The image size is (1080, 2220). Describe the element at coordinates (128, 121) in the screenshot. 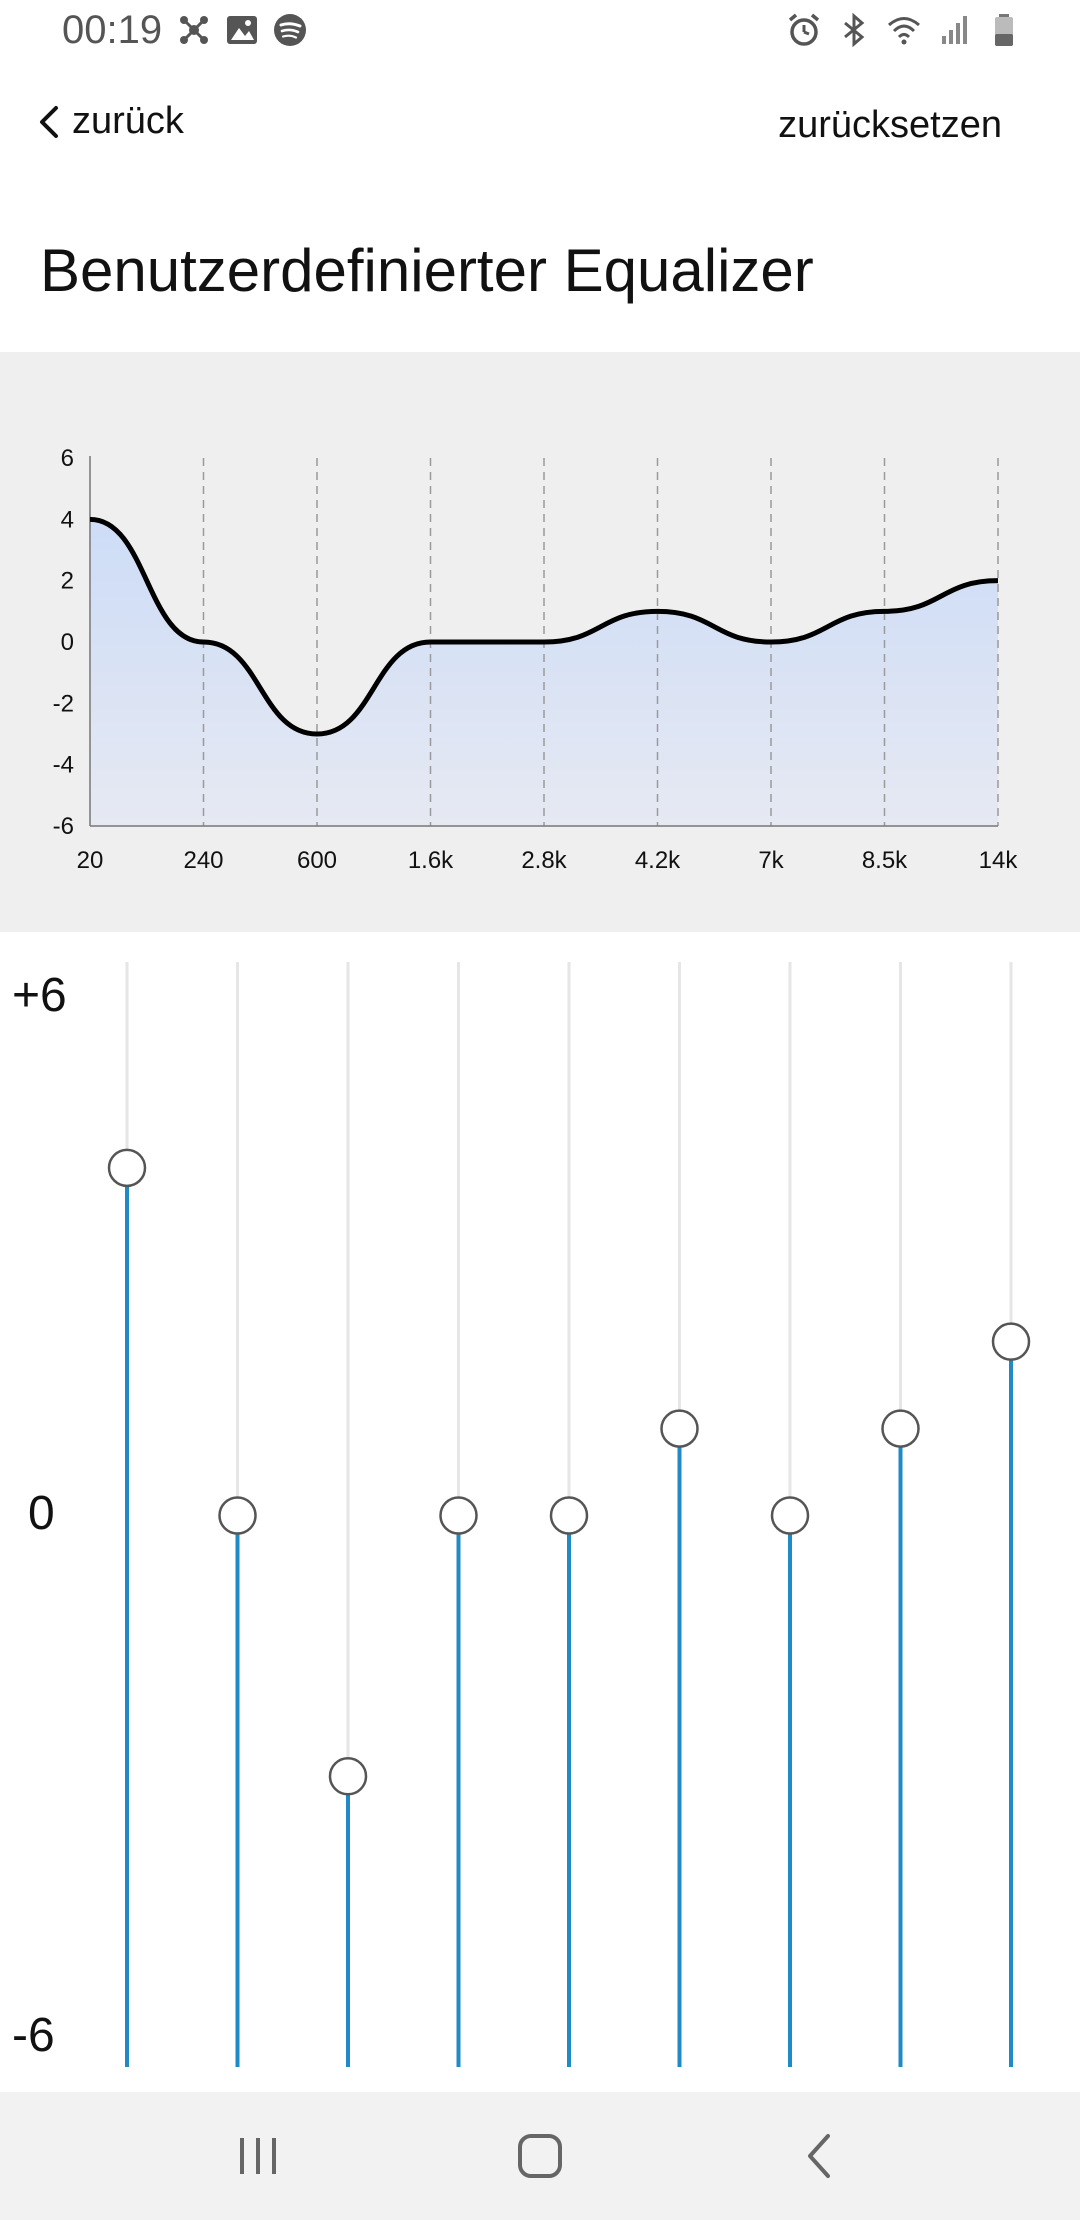

I see `back-label: zurück` at that location.